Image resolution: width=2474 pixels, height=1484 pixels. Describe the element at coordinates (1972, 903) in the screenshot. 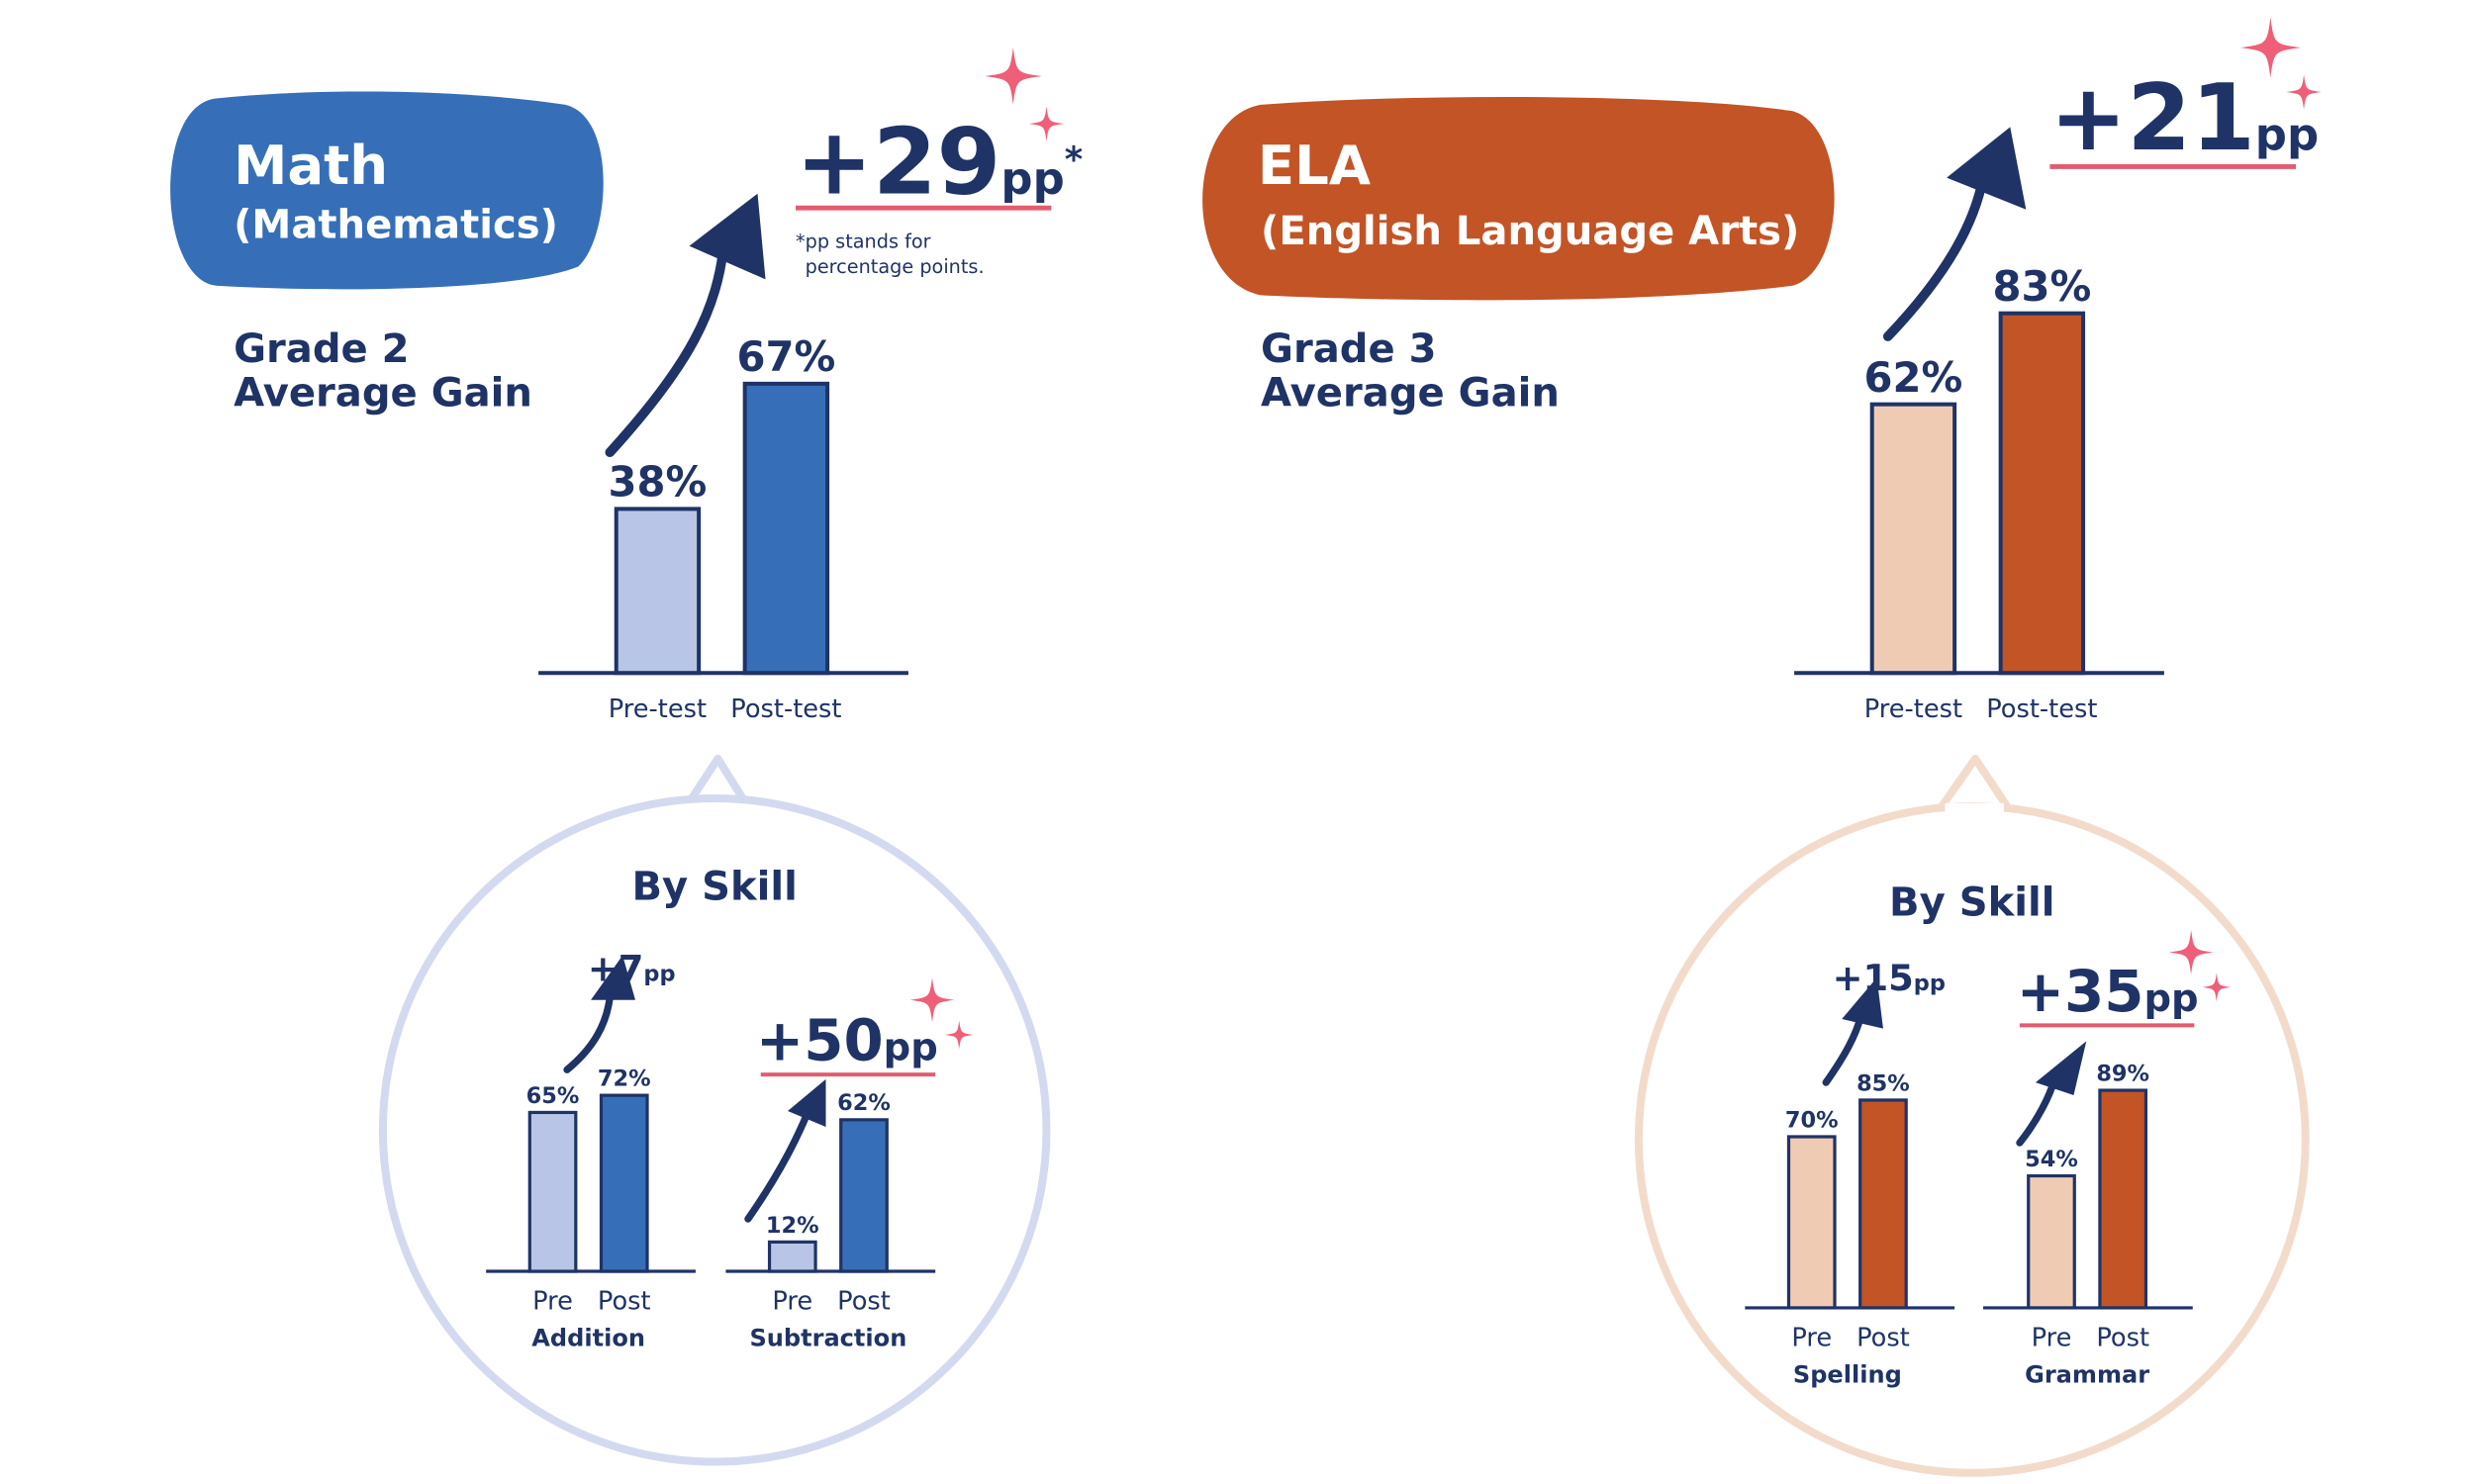

I see `ela-by-skill-title: By Skill` at that location.